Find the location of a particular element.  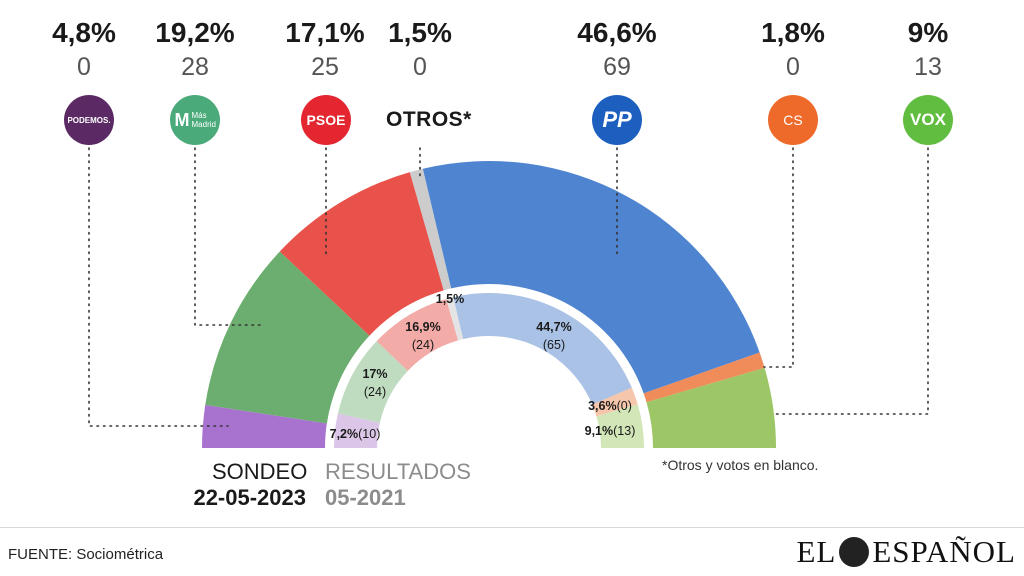

party-vox: 9% 13 is located at coordinates (928, 48).